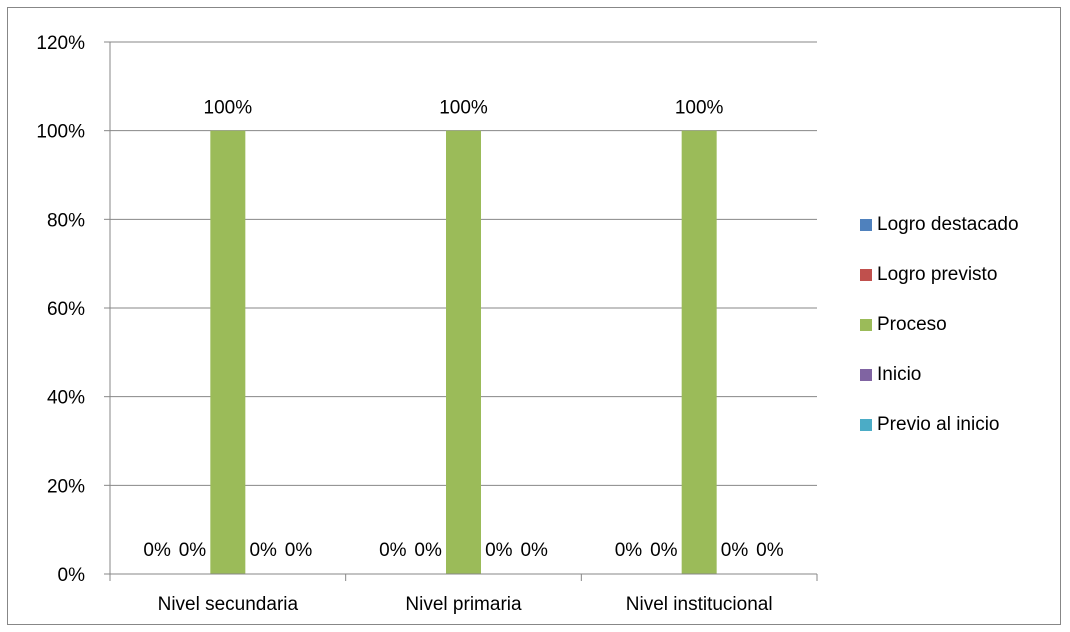  What do you see at coordinates (912, 324) in the screenshot?
I see `legend-label: Proceso` at bounding box center [912, 324].